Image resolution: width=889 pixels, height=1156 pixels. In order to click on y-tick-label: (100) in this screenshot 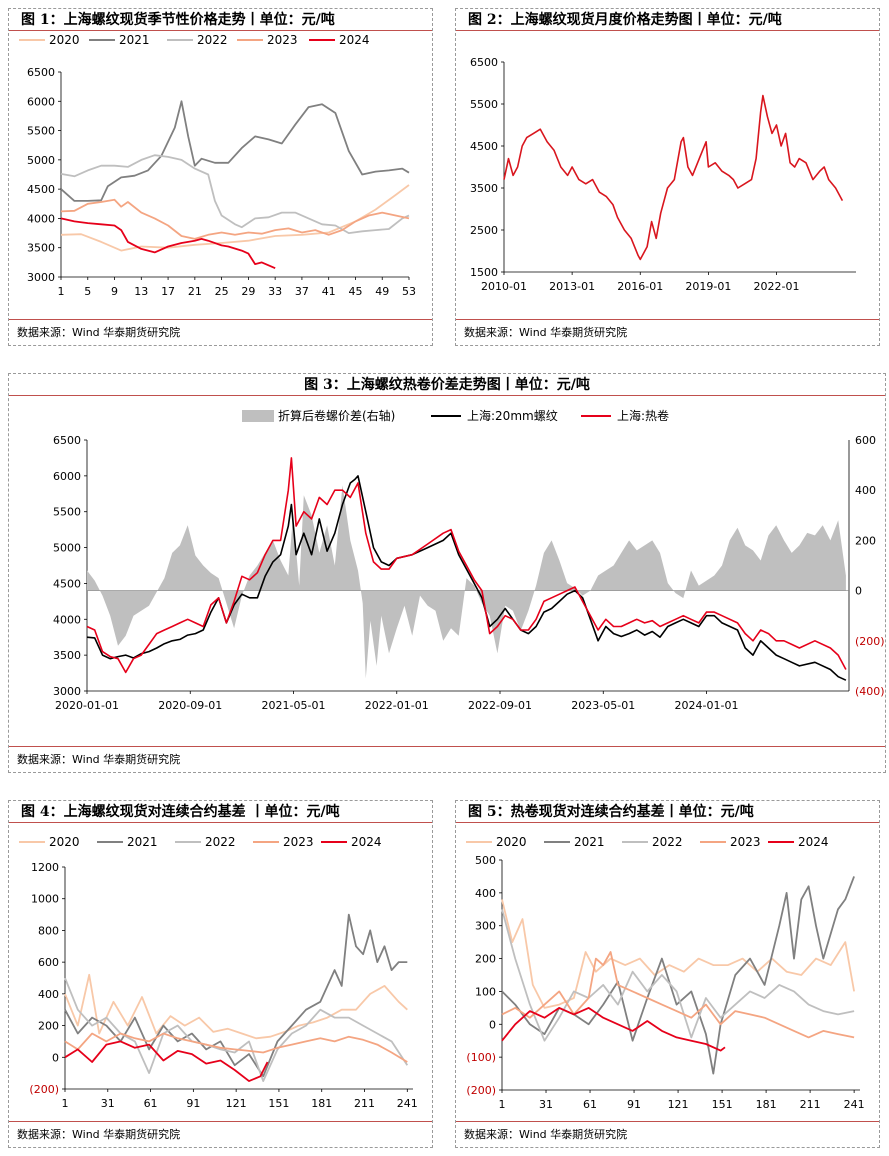, I will do `click(481, 1057)`.